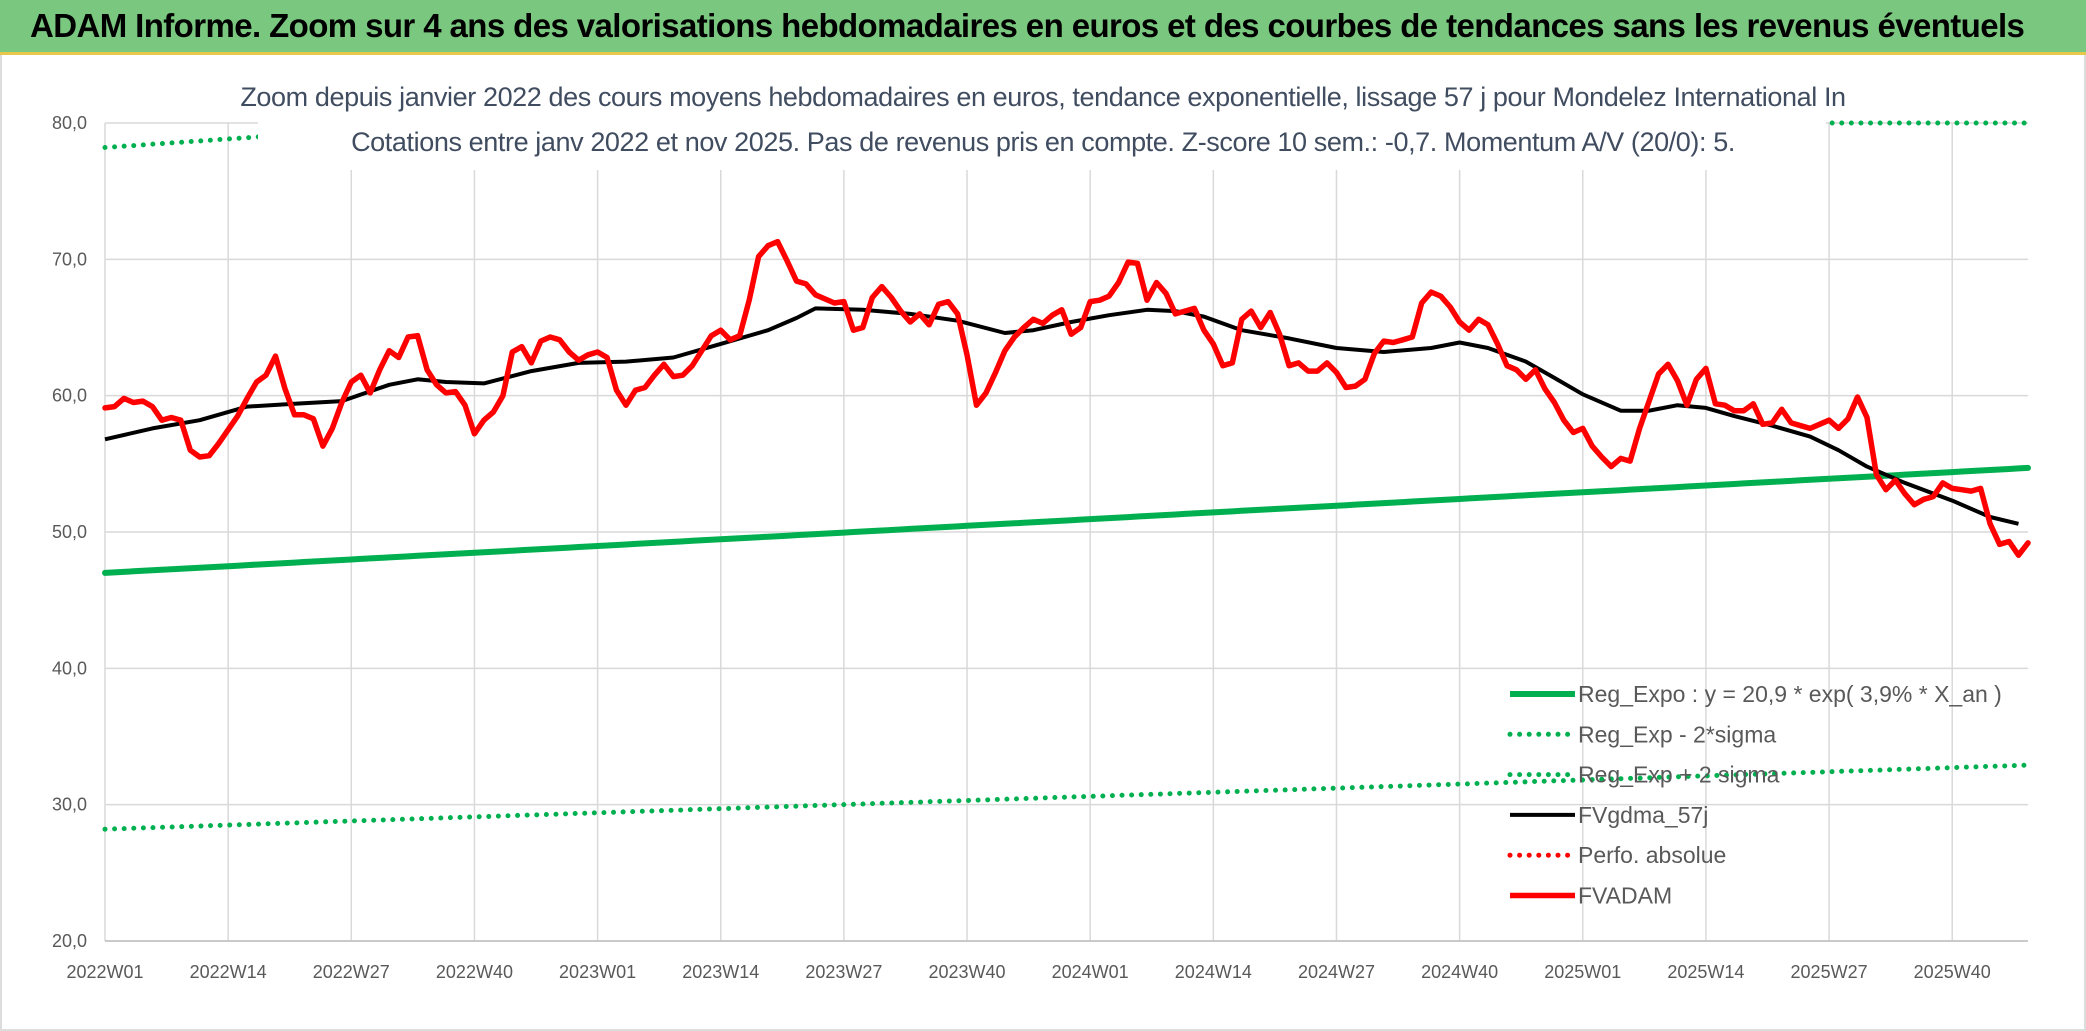 This screenshot has height=1031, width=2086. I want to click on legend-label: FVgdma_57j, so click(1643, 815).